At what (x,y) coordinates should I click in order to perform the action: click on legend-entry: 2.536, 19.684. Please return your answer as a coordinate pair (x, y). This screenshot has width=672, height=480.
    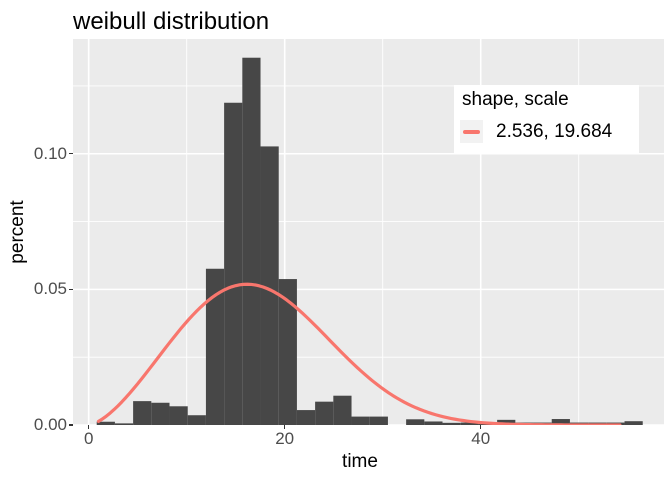
    Looking at the image, I should click on (536, 131).